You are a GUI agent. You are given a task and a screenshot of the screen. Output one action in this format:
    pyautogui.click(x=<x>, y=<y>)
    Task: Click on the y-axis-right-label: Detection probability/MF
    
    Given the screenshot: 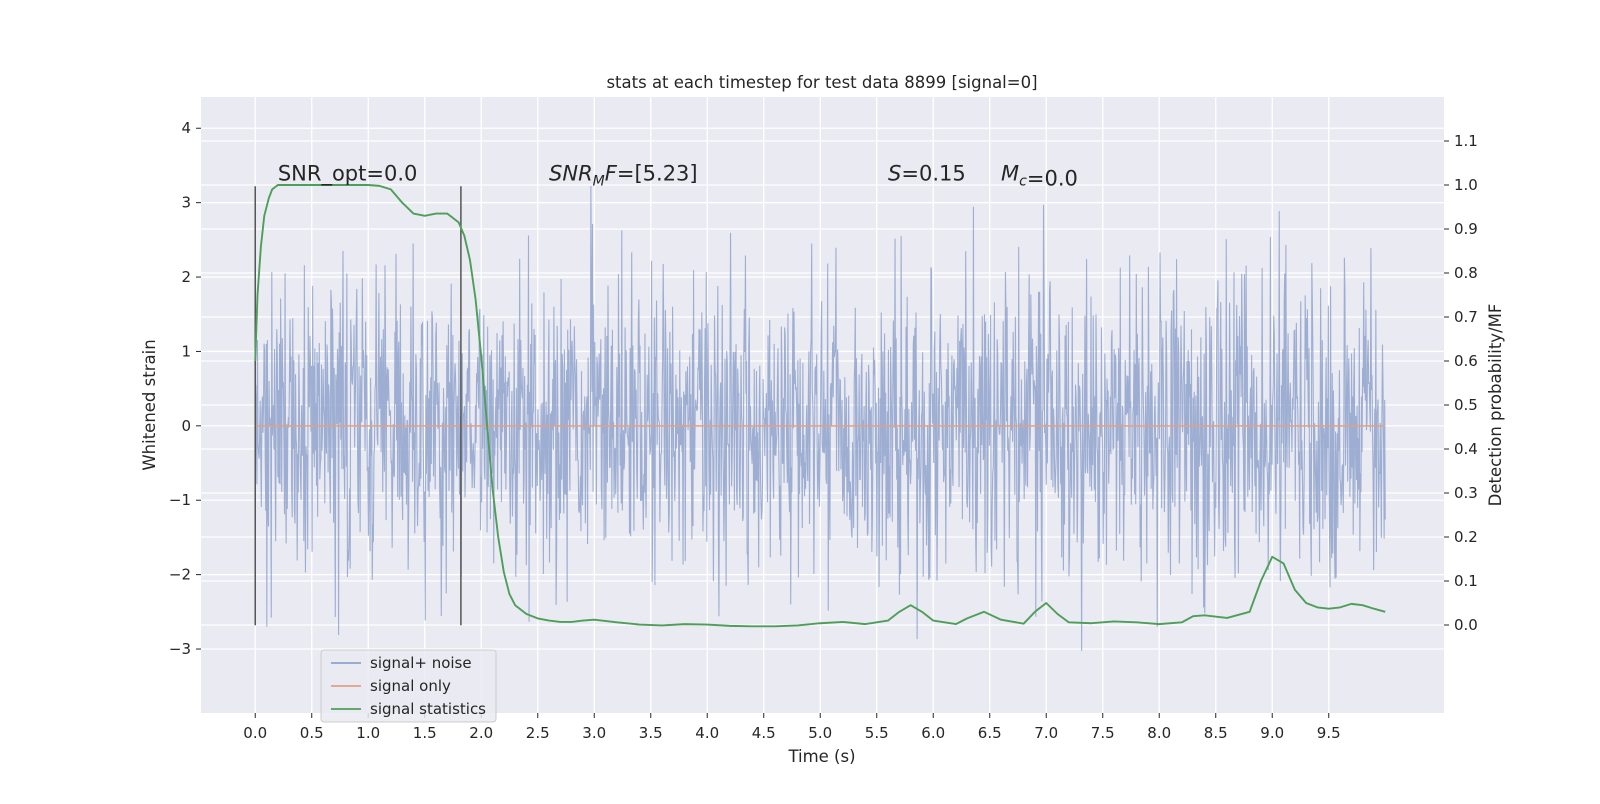 What is the action you would take?
    pyautogui.click(x=1495, y=405)
    